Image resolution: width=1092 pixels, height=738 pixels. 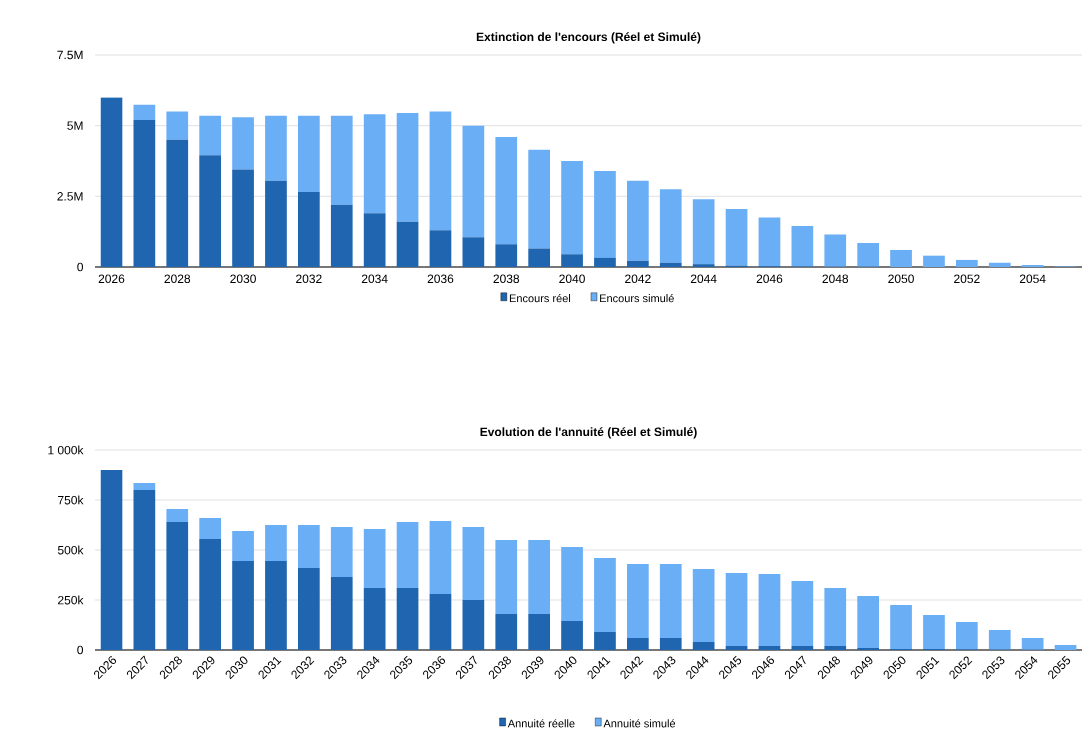 I want to click on legend-label: Annuité simulé, so click(x=639, y=723).